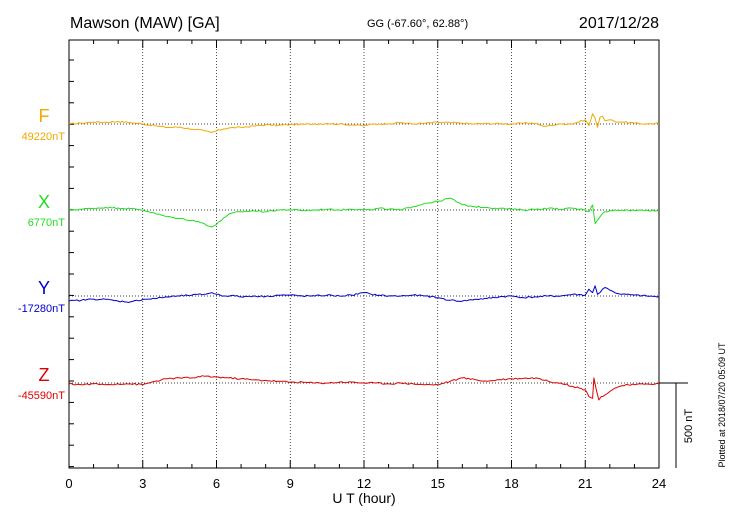 This screenshot has width=730, height=520. Describe the element at coordinates (364, 294) in the screenshot. I see `series-line-Y` at that location.